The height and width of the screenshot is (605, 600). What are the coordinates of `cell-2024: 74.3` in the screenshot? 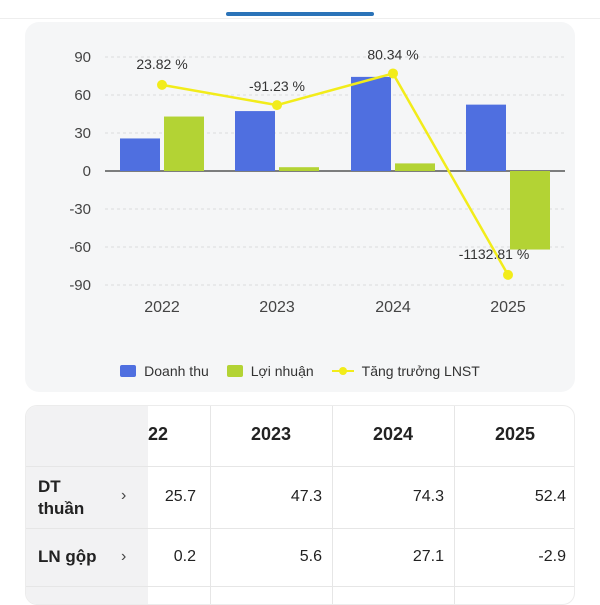 It's located at (428, 496).